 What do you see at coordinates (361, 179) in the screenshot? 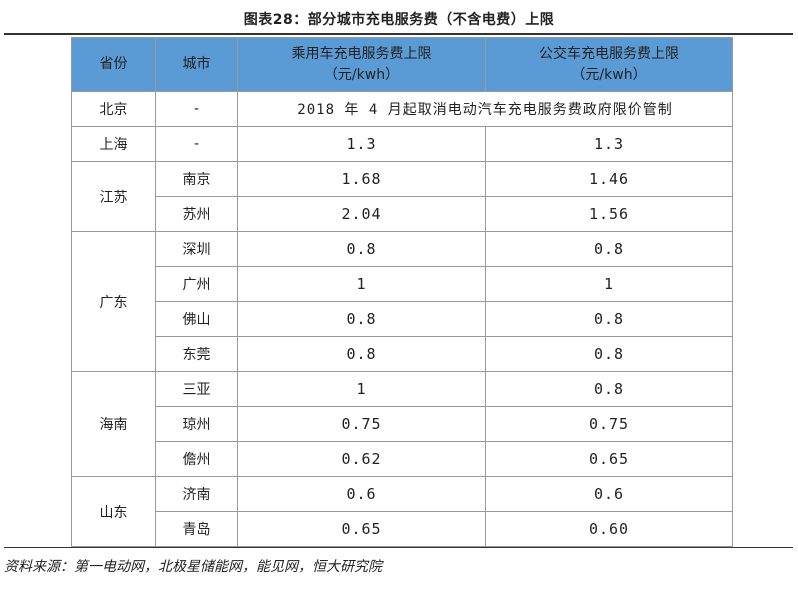
I see `passenger-fee-cell: 1.68` at bounding box center [361, 179].